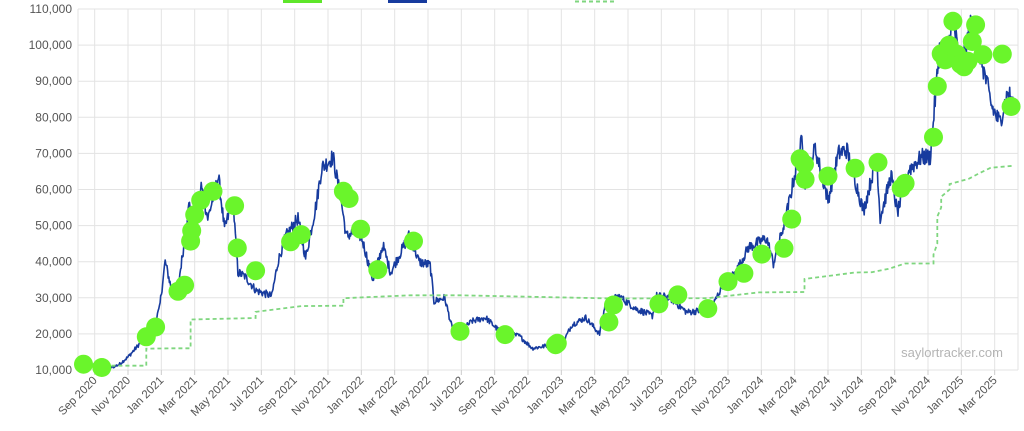 Image resolution: width=1024 pixels, height=431 pixels. Describe the element at coordinates (53, 190) in the screenshot. I see `y-tick-label: 60,000` at that location.